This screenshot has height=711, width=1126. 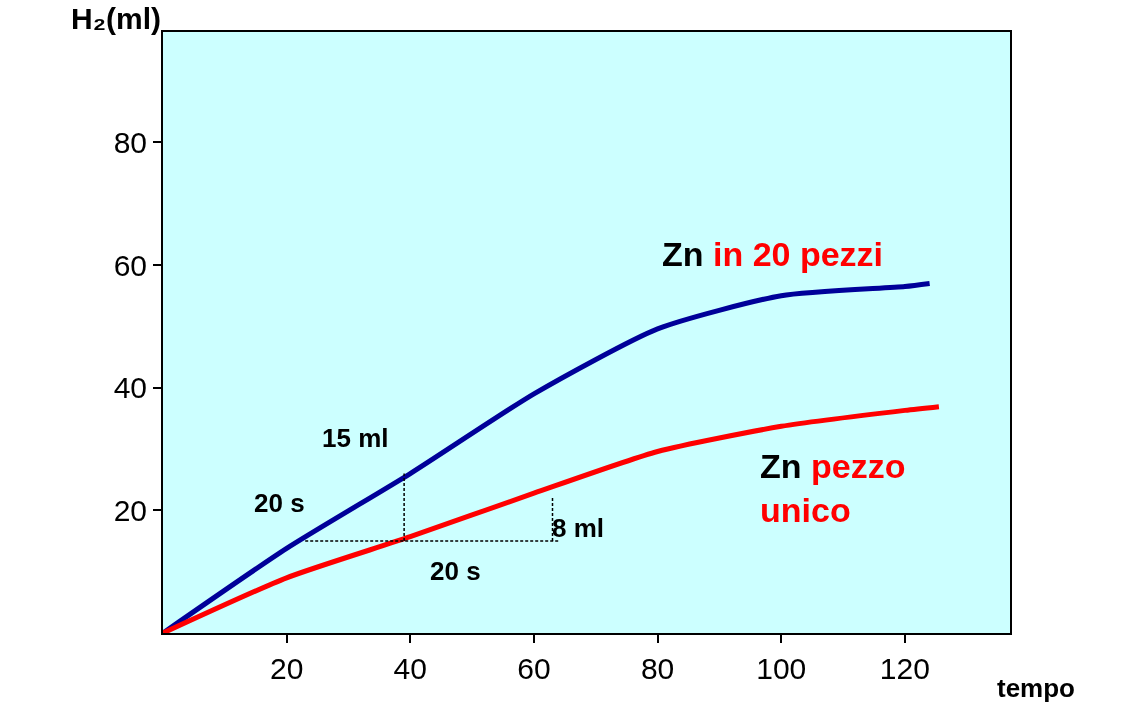 I want to click on x-tick-label: 40, so click(x=410, y=668).